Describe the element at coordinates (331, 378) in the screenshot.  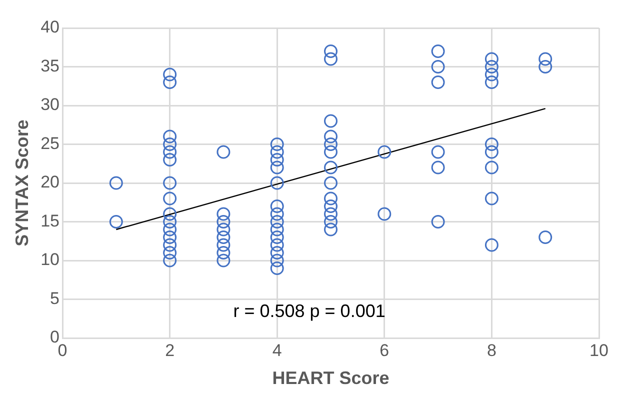
I see `x-axis-title: HEART Score` at that location.